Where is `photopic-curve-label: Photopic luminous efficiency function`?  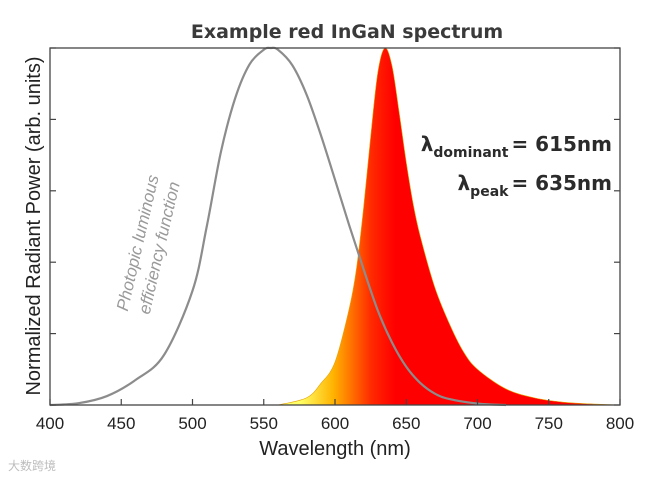
photopic-curve-label: Photopic luminous efficiency function is located at coordinates (148, 244).